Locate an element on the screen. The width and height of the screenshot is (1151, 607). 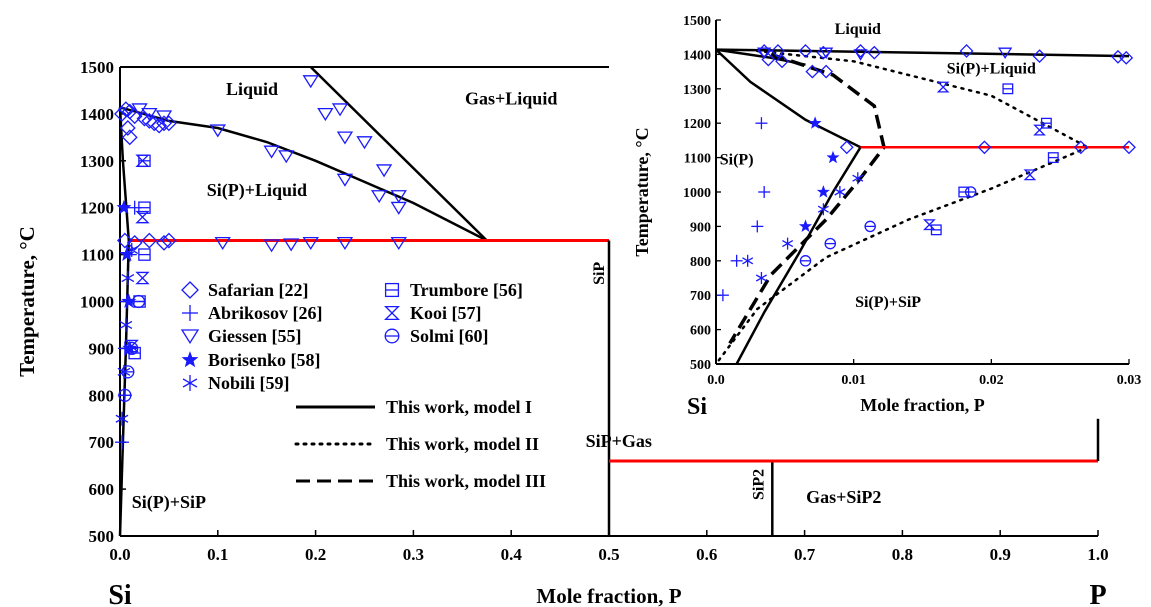
main-x-tick-label: 0.4 is located at coordinates (512, 554).